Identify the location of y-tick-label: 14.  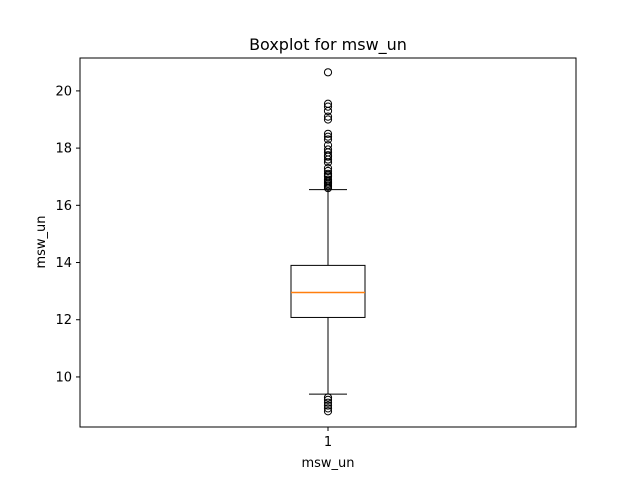
(63, 263).